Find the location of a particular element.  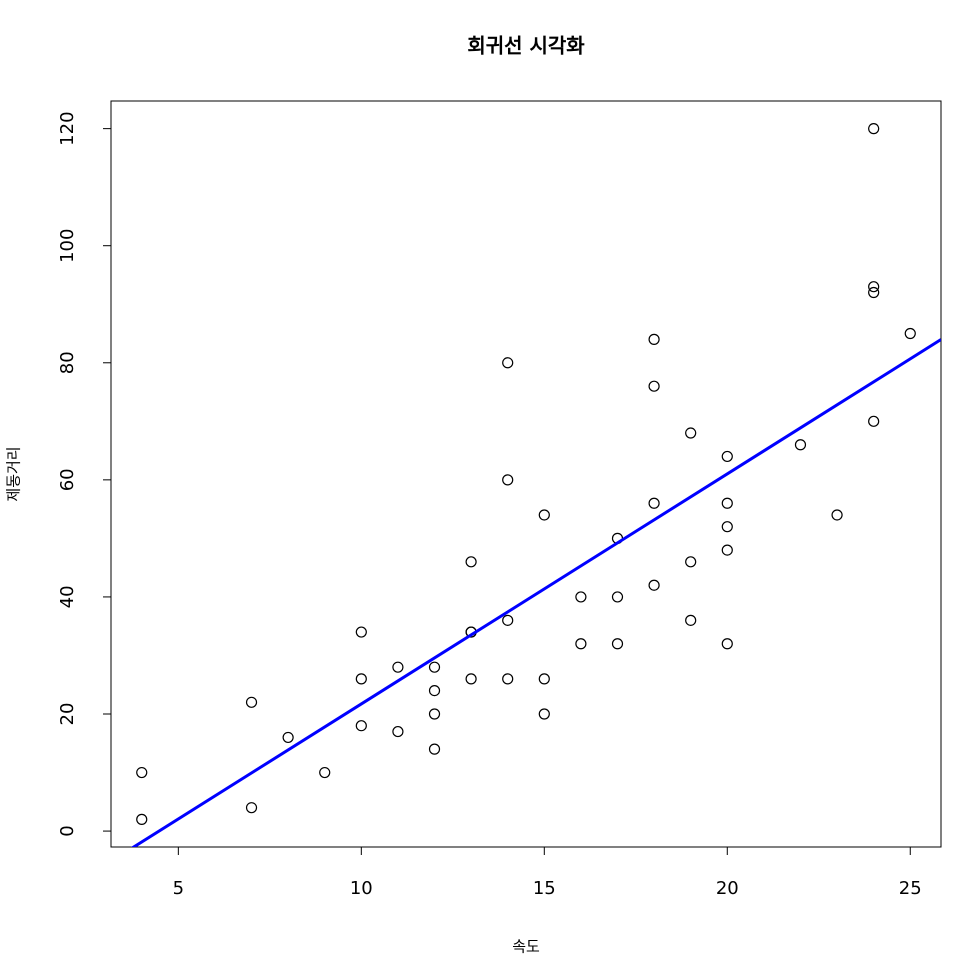

x-tick-label: 5 is located at coordinates (178, 888).